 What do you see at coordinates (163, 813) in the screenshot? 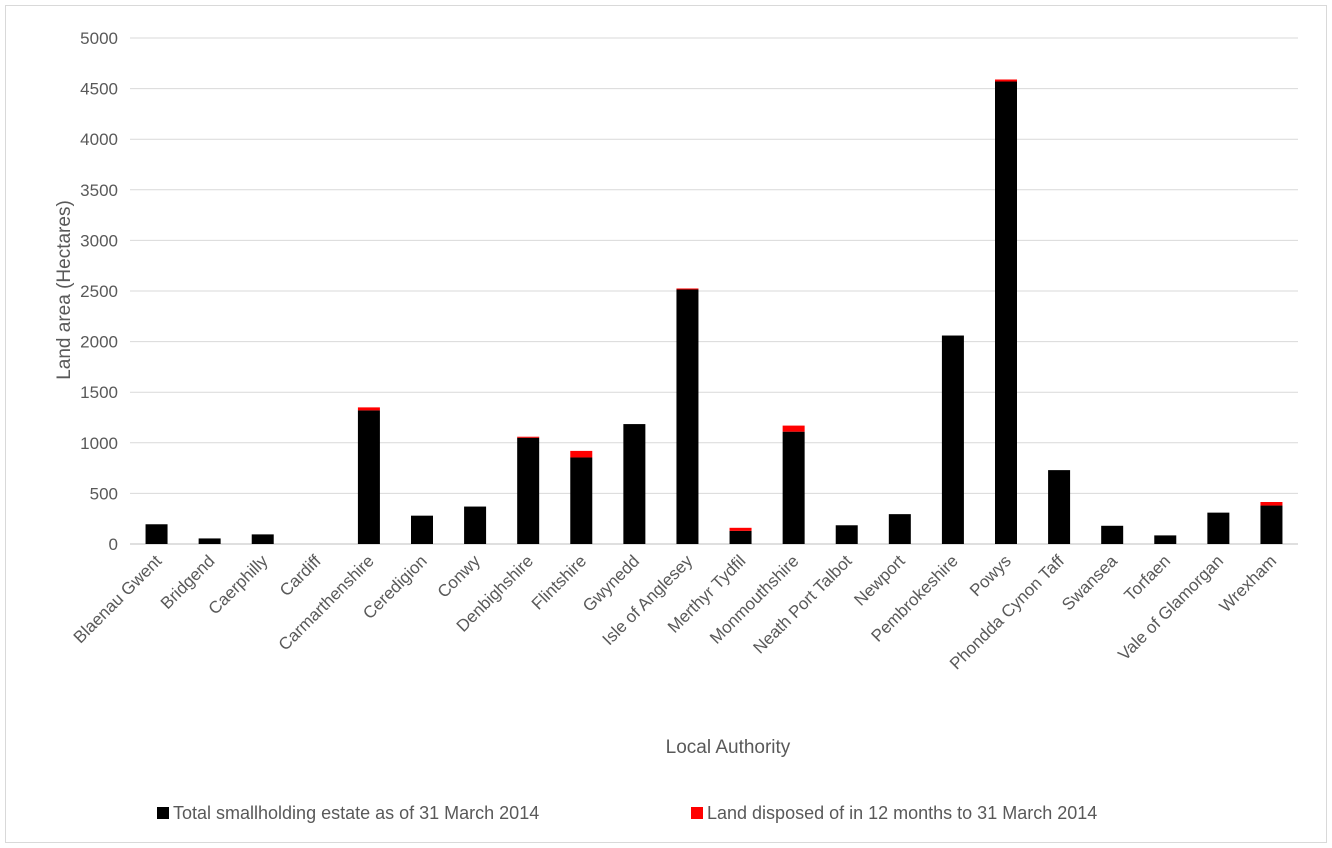
I see `legend-swatch-total` at bounding box center [163, 813].